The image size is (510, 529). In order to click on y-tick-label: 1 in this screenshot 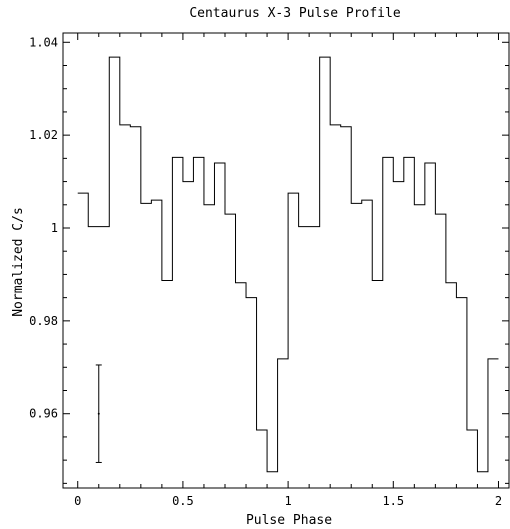, I will do `click(54, 228)`.